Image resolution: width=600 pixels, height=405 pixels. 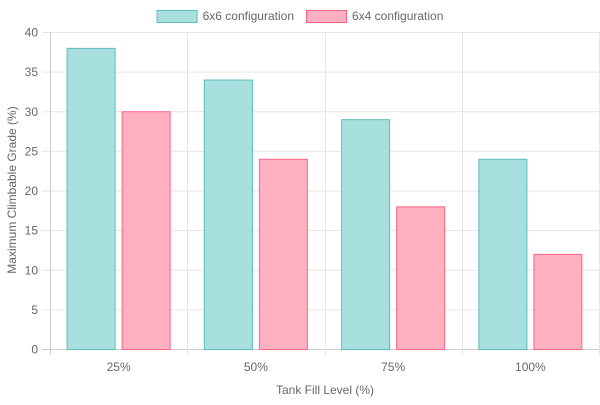 I want to click on legend: 6x6 configuration 6x4 configuration, so click(x=299, y=16).